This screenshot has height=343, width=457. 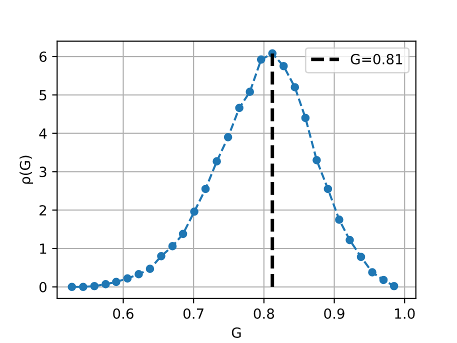 What do you see at coordinates (376, 59) in the screenshot?
I see `ref-line-label: G=0.81` at bounding box center [376, 59].